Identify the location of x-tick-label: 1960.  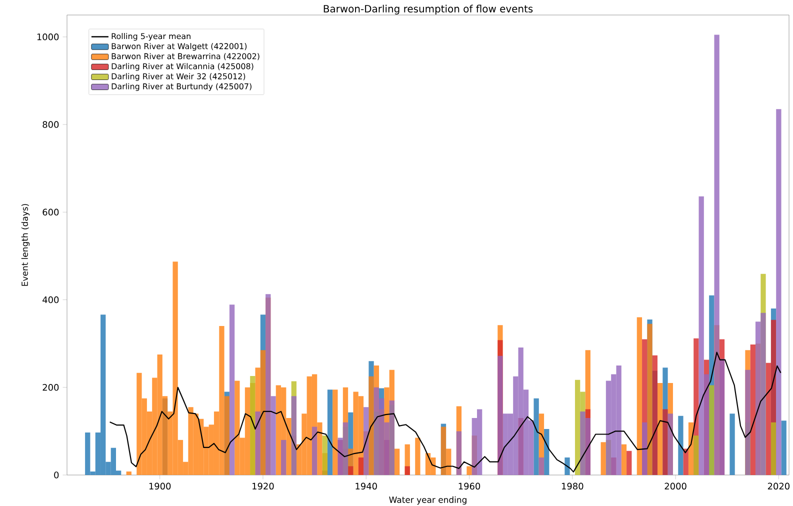
(469, 486).